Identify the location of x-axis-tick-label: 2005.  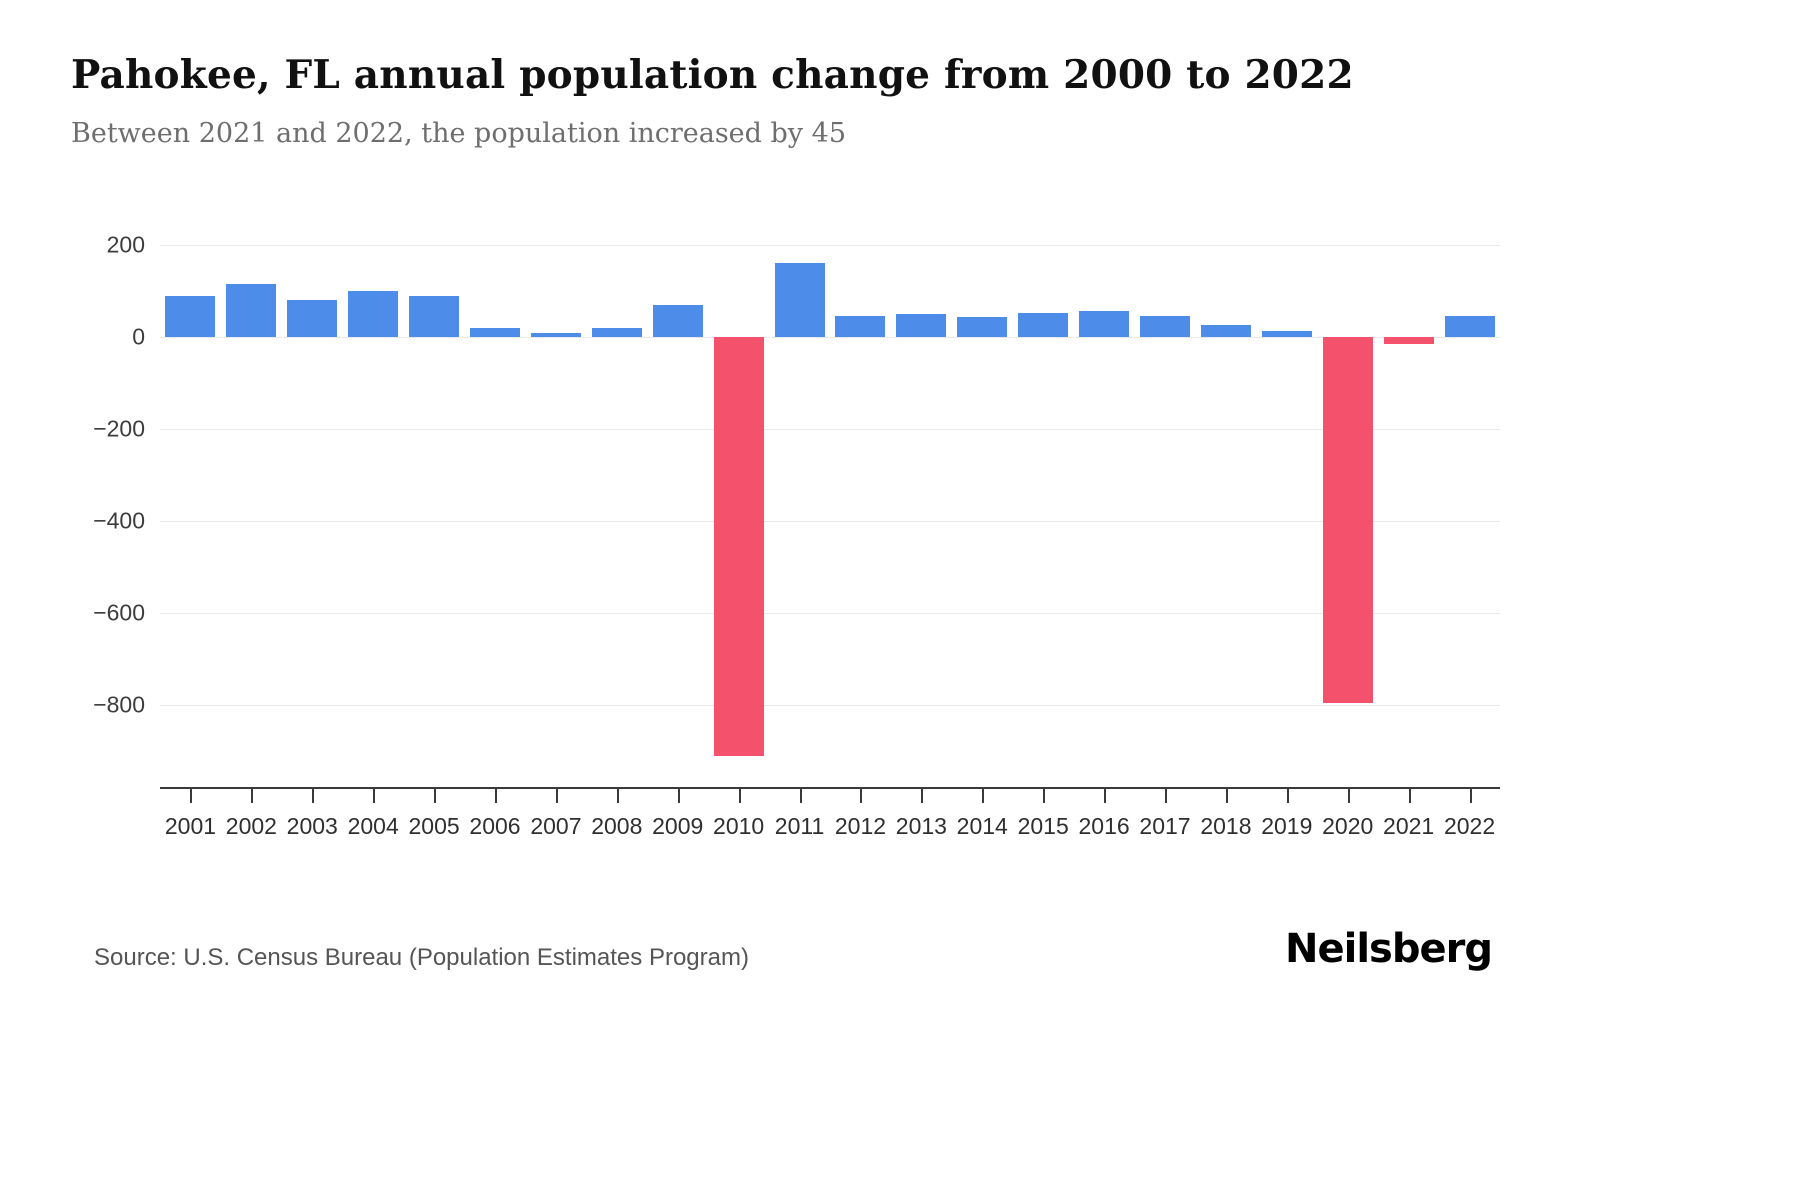
(434, 826).